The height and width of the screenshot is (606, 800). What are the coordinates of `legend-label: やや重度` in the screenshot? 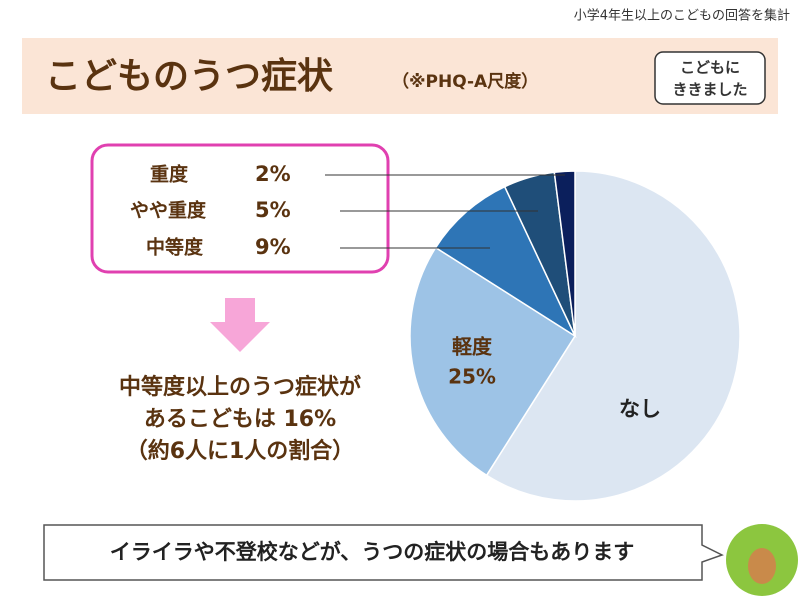 It's located at (168, 210).